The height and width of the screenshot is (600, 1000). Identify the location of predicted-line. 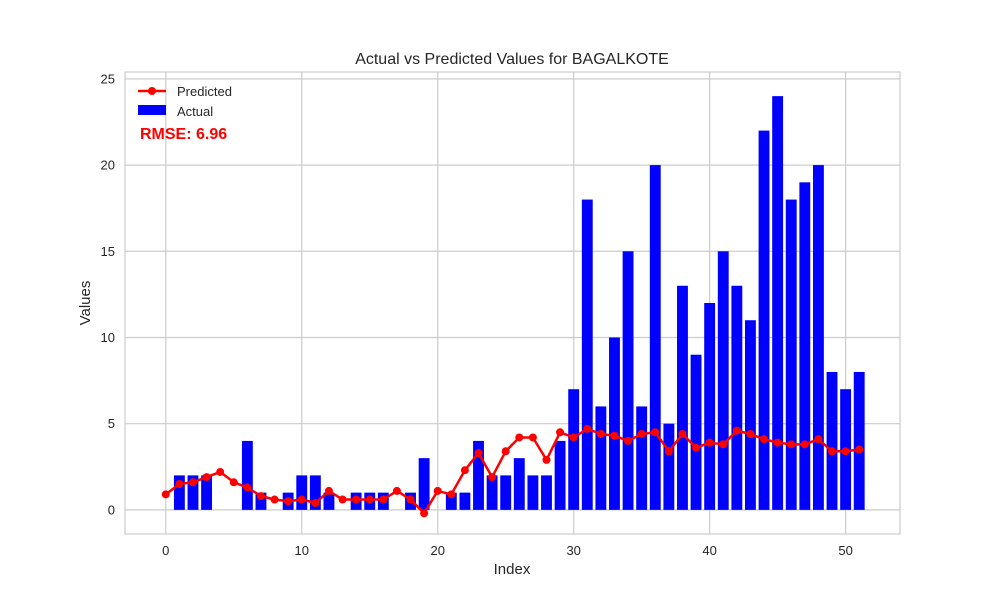
(512, 471).